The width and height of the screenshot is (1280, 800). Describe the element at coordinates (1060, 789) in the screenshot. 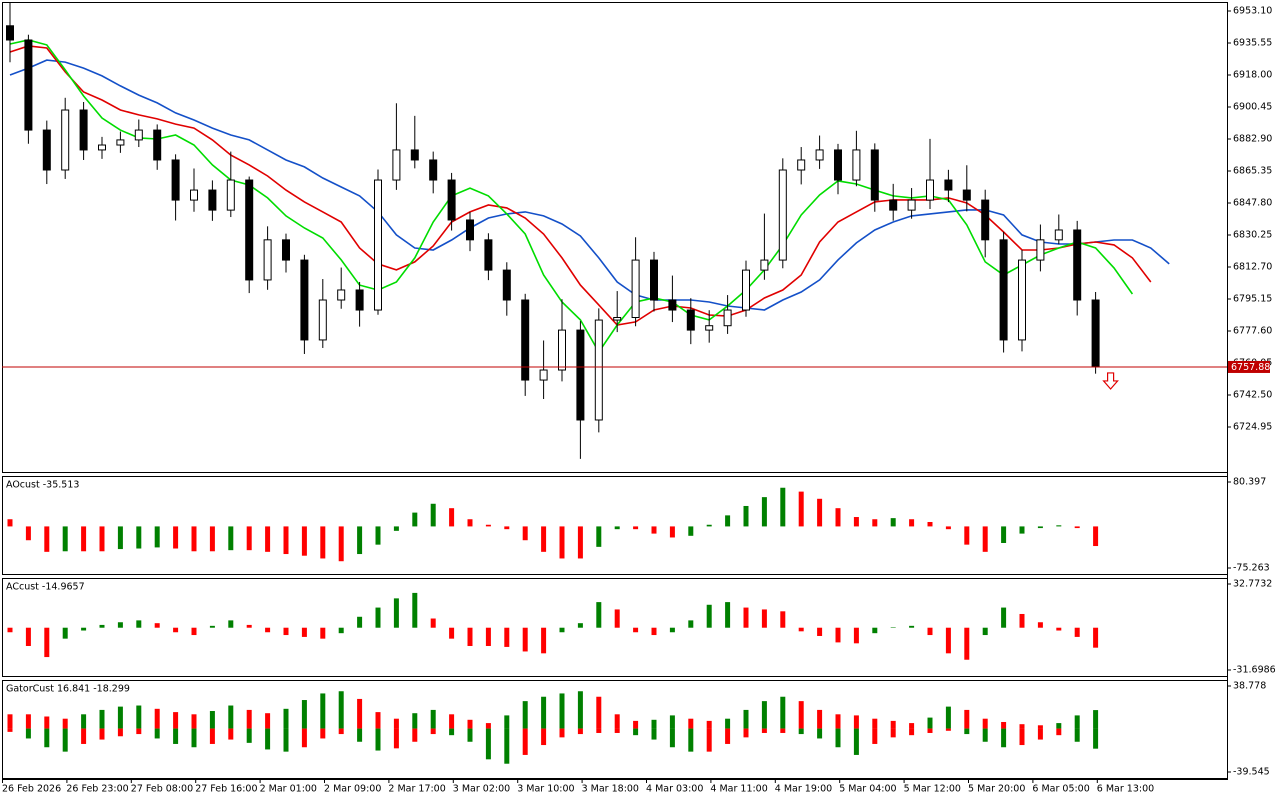

I see `x-tick-label: 6 Mar 05:00` at that location.